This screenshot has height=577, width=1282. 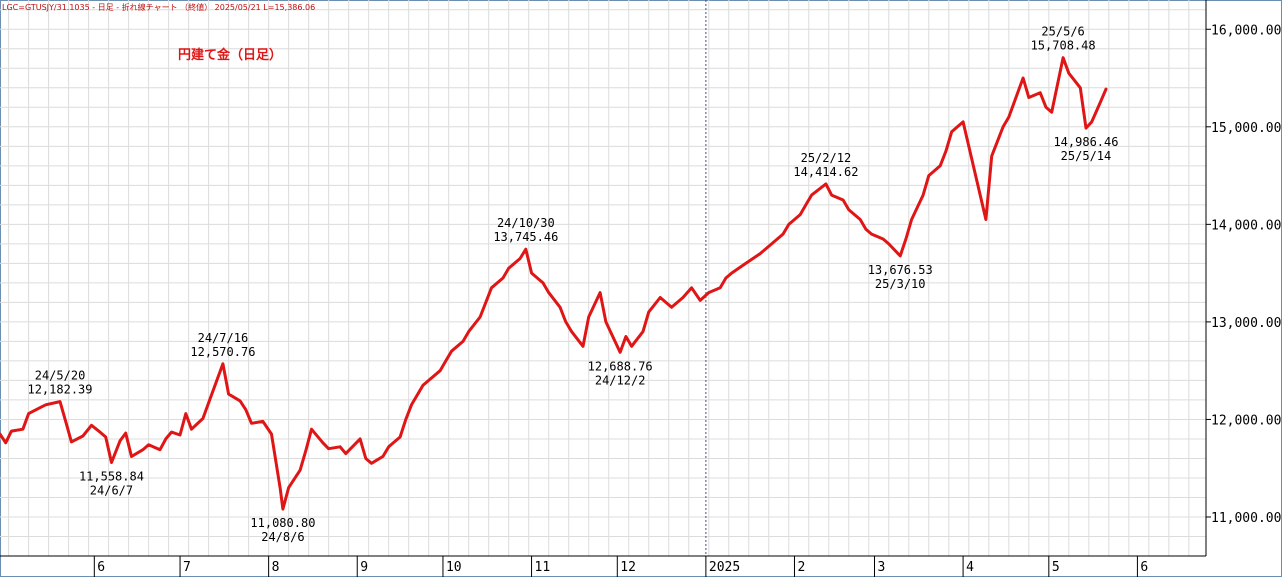 I want to click on x-tick-label: 4, so click(x=970, y=567).